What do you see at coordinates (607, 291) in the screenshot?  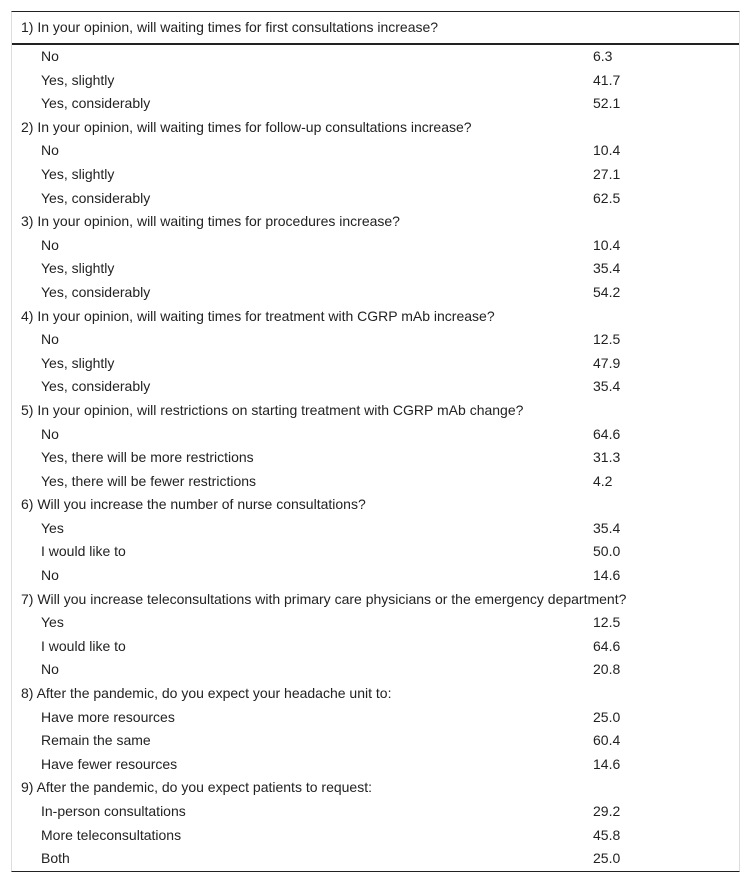 I see `option-value: 54.2` at bounding box center [607, 291].